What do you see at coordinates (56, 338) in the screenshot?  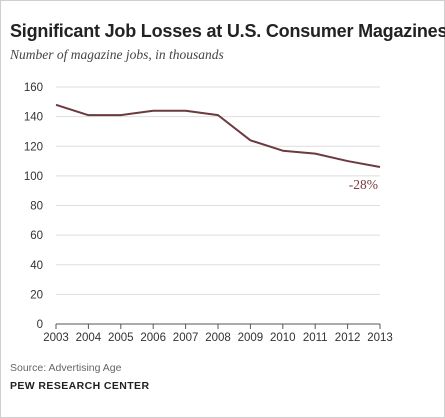 I see `x-tick-label: 2003` at bounding box center [56, 338].